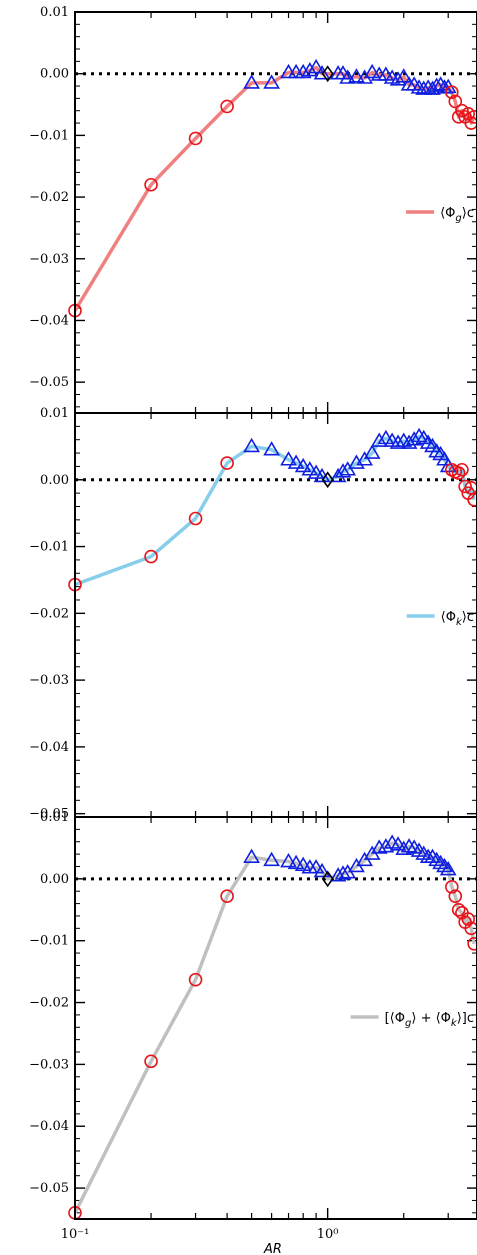  What do you see at coordinates (328, 1234) in the screenshot?
I see `x-tick-label: 10⁰` at bounding box center [328, 1234].